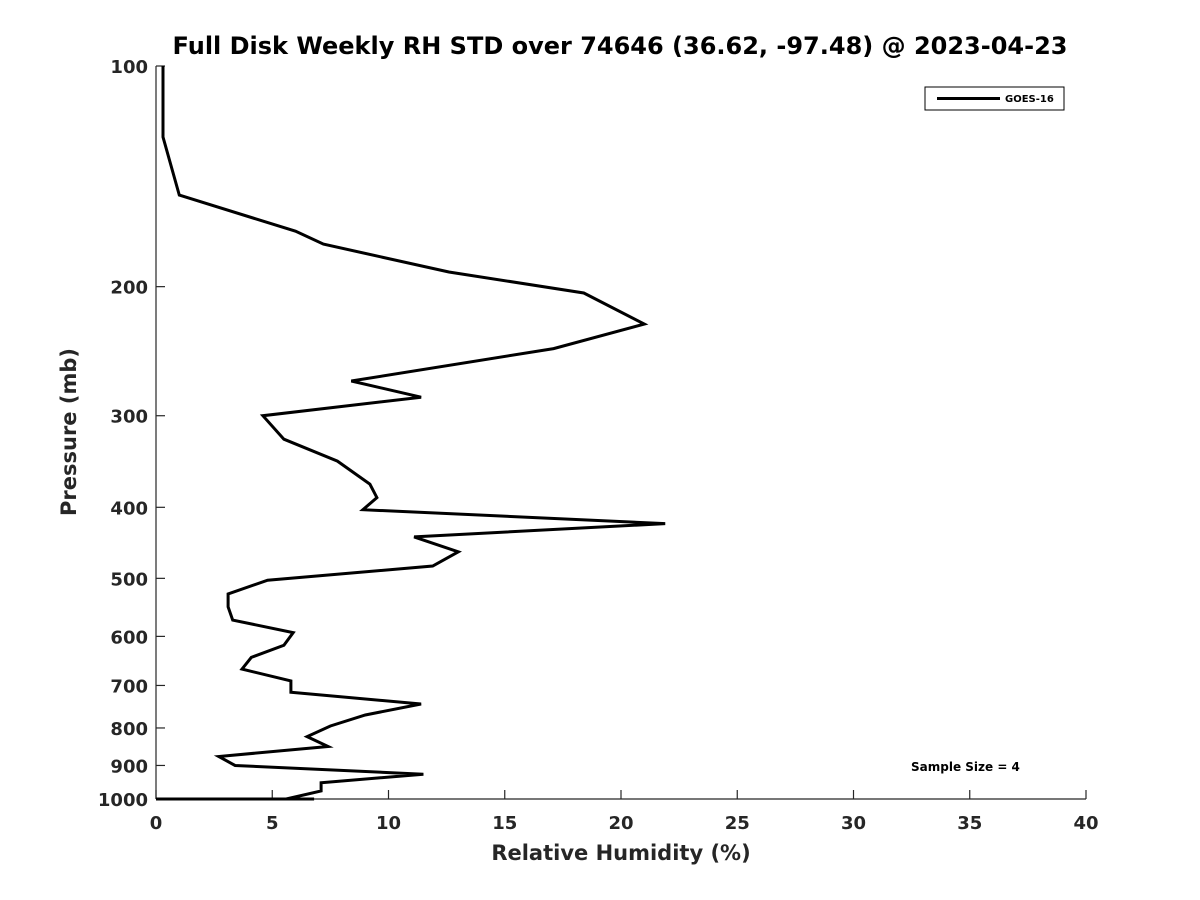 Image resolution: width=1200 pixels, height=900 pixels. I want to click on x-tick-label: 0, so click(156, 823).